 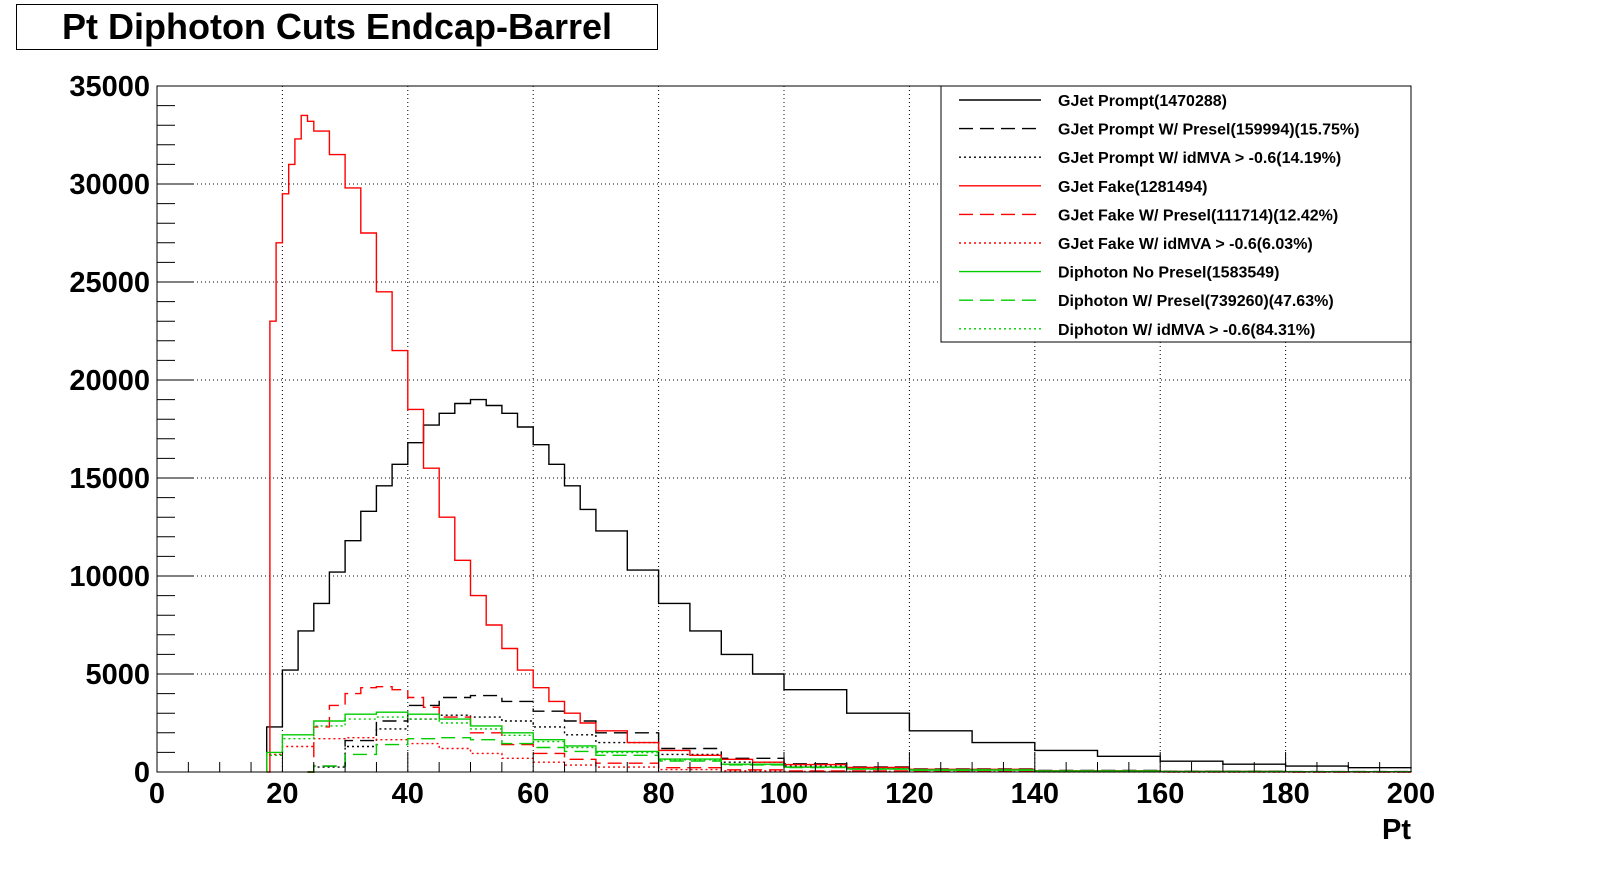 I want to click on y-tick-label: 20000, so click(x=109, y=381).